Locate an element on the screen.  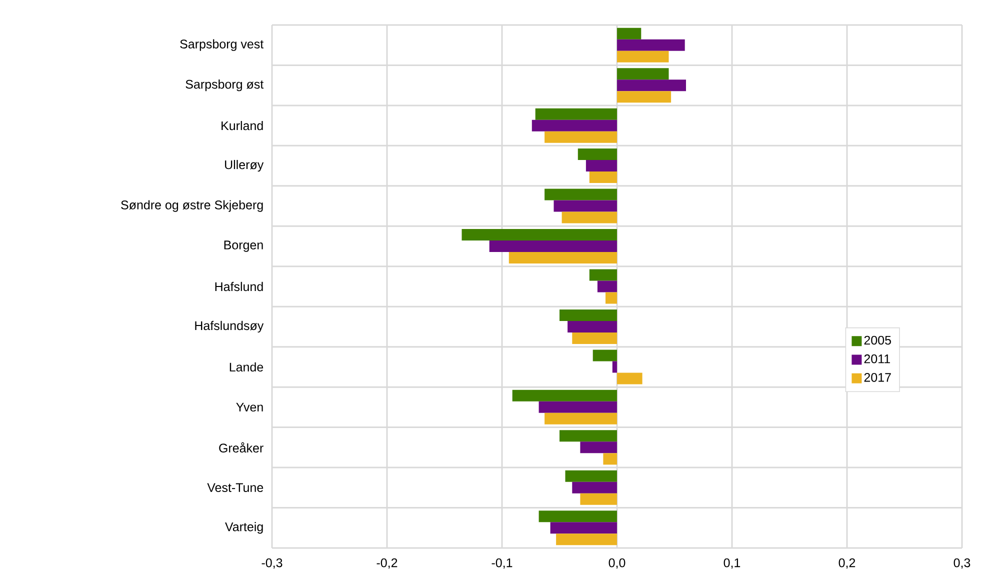
y-tick-label: Sarpsborg øst is located at coordinates (225, 86).